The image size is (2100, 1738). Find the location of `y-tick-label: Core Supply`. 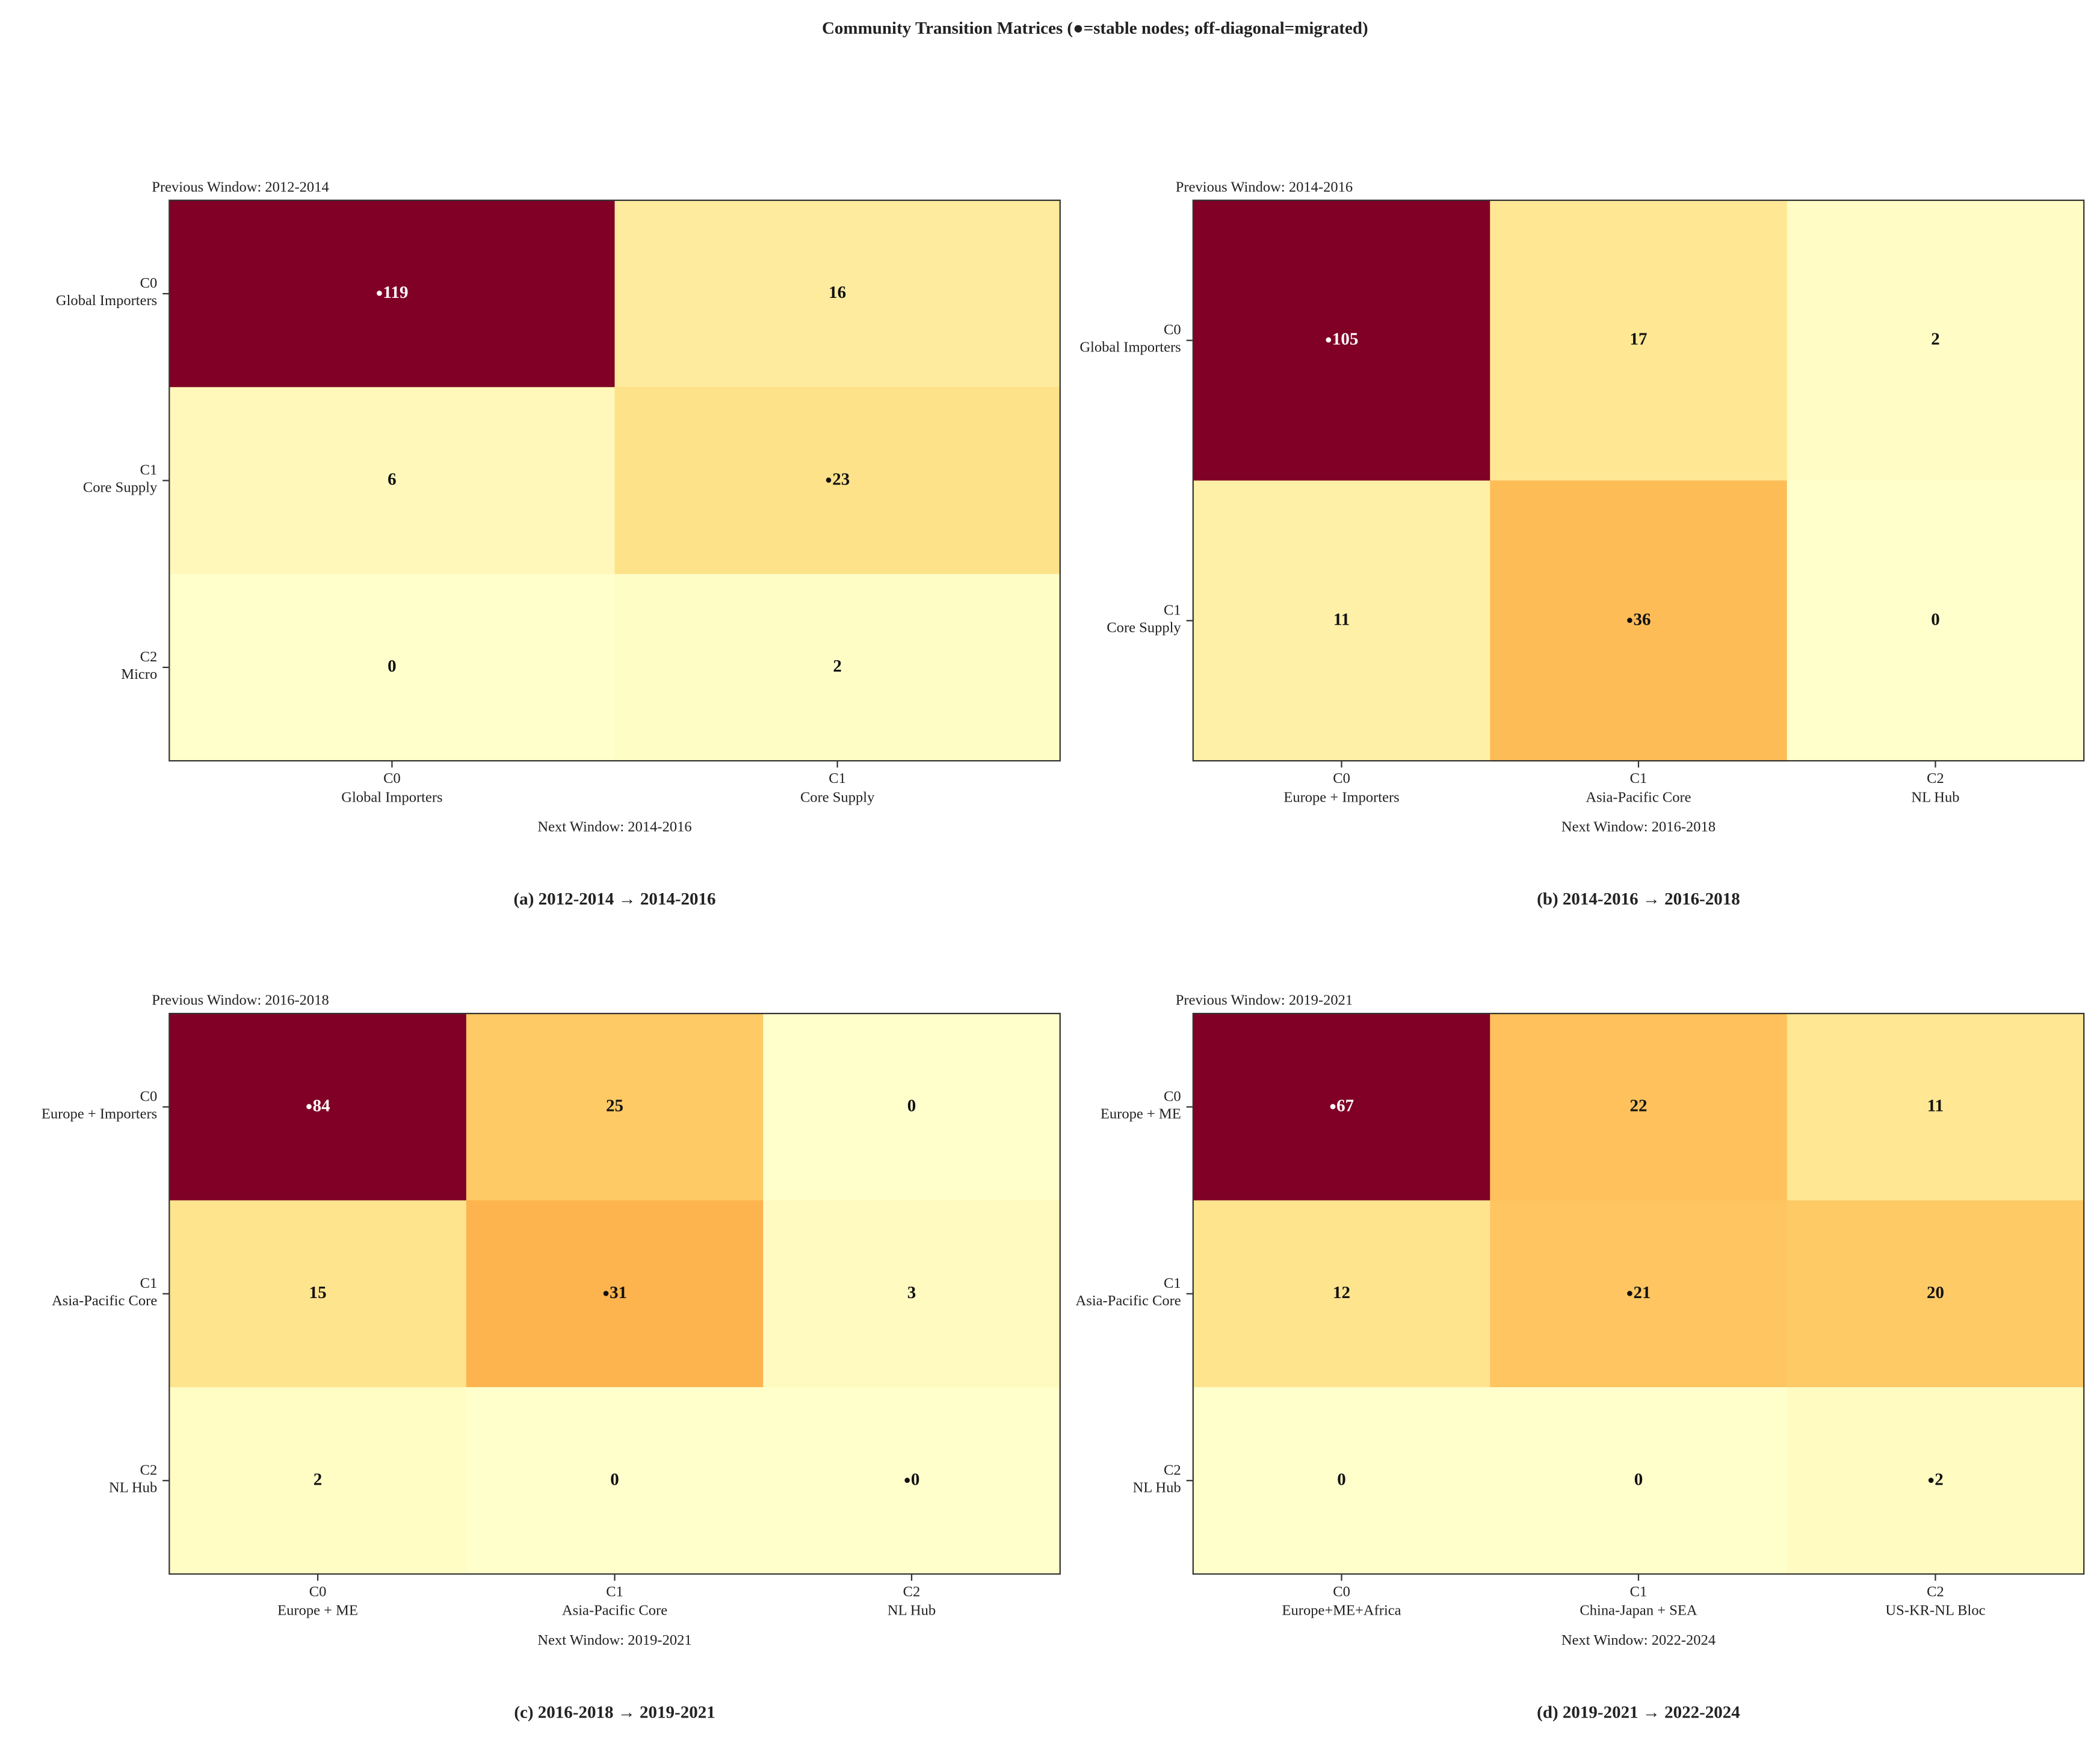

y-tick-label: Core Supply is located at coordinates (120, 488).